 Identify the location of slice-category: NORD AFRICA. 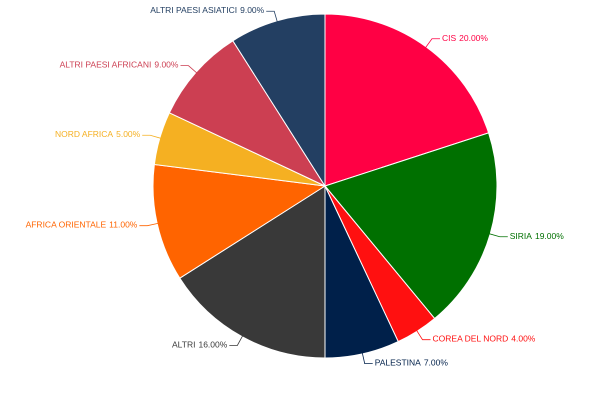
(84, 134).